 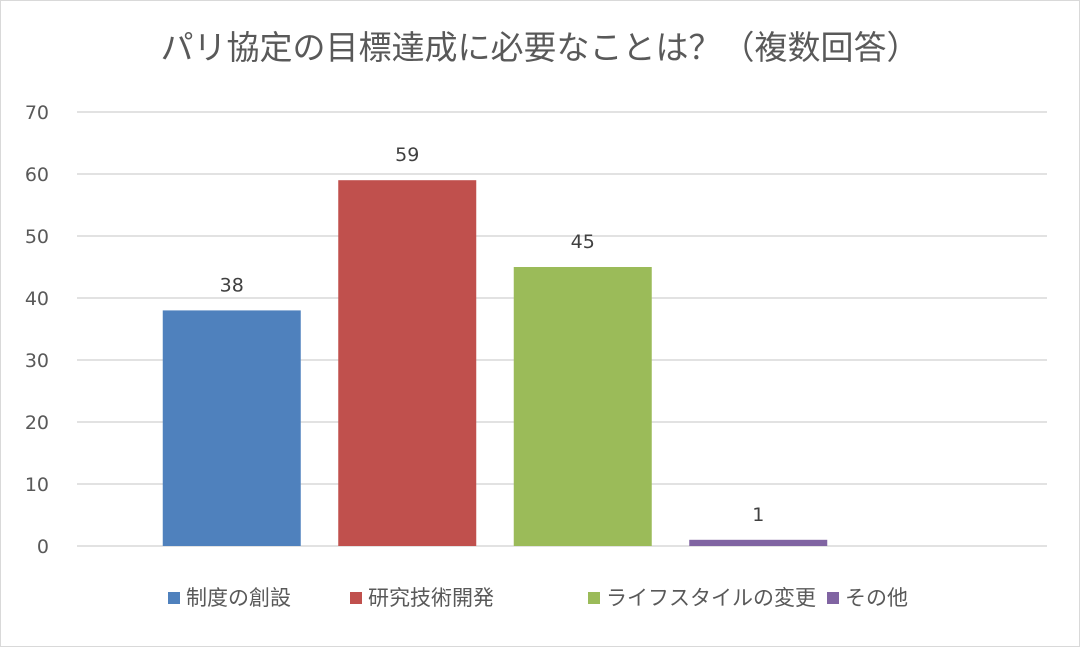 What do you see at coordinates (37, 423) in the screenshot?
I see `y-tick-label: 20` at bounding box center [37, 423].